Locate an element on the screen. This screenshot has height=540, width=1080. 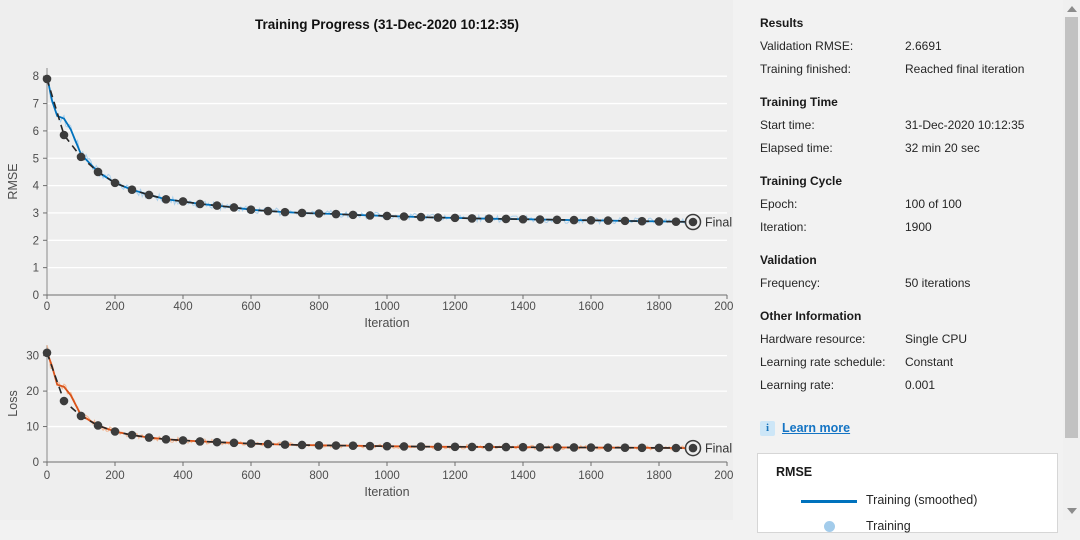
y-tick-label: 6 is located at coordinates (36, 132).